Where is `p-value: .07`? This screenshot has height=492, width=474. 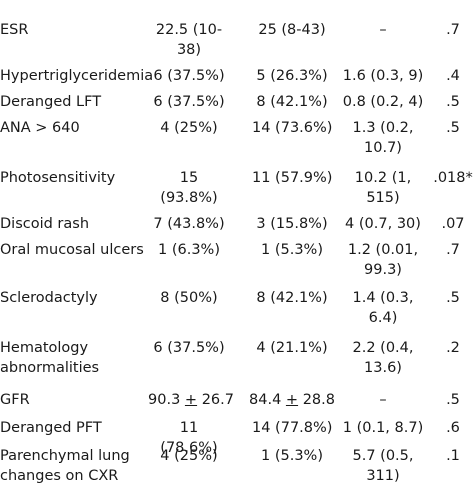 p-value: .07 is located at coordinates (453, 224).